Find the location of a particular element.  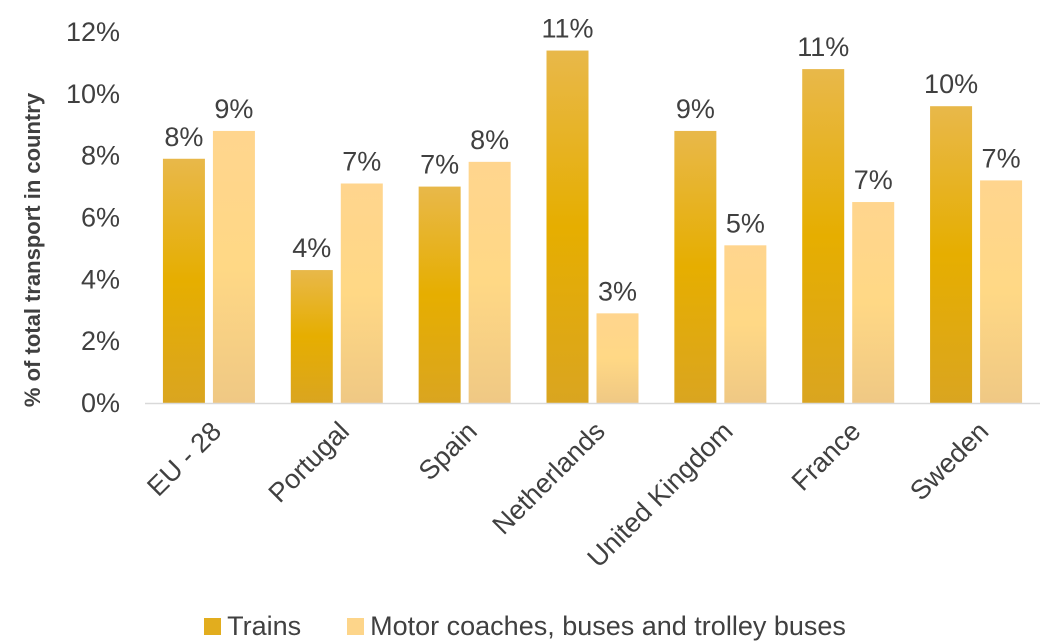

legend-item-buses: Motor coaches, buses and trolley buses is located at coordinates (596, 626).